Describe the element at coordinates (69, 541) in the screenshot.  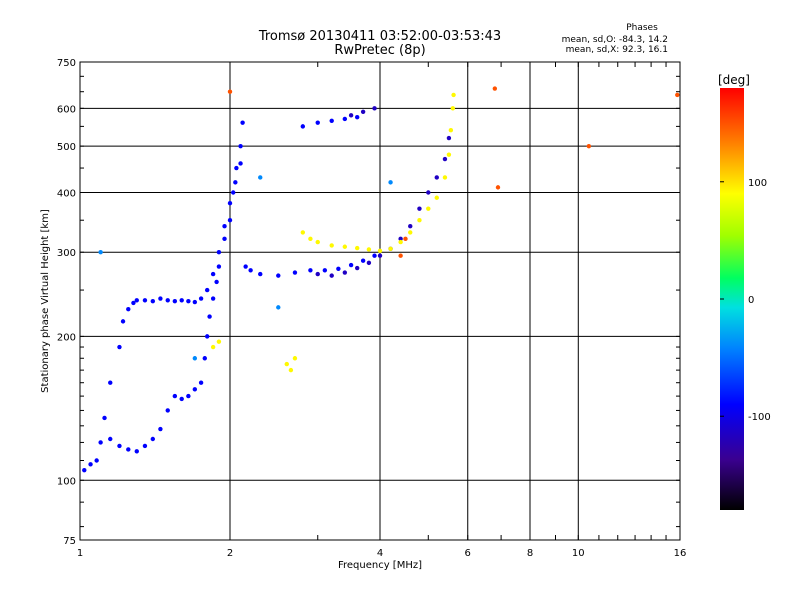
I see `y-tick-label: 75` at that location.